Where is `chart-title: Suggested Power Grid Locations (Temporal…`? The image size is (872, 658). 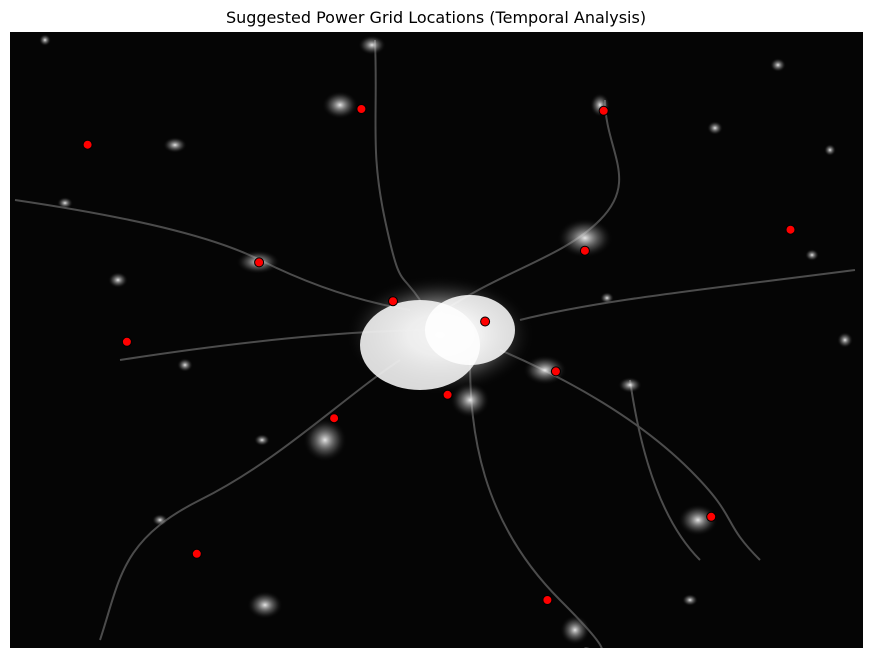
chart-title: Suggested Power Grid Locations (Temporal… is located at coordinates (436, 17).